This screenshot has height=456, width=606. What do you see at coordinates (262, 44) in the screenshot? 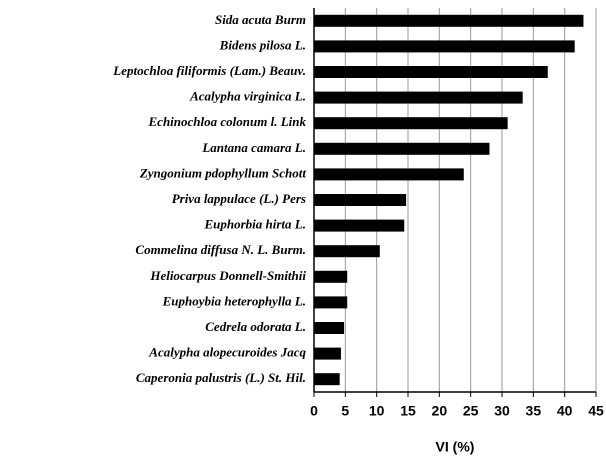
I see `y-tick-label: Bidens pilosa L.` at bounding box center [262, 44].